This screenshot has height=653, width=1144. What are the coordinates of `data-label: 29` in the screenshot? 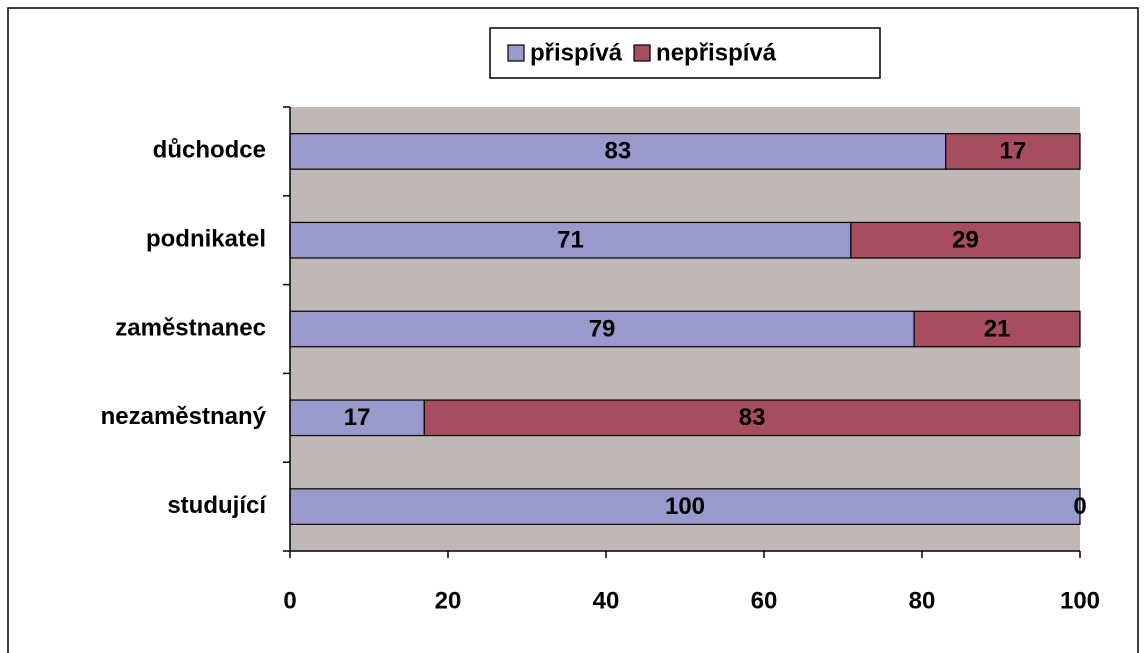 It's located at (965, 240).